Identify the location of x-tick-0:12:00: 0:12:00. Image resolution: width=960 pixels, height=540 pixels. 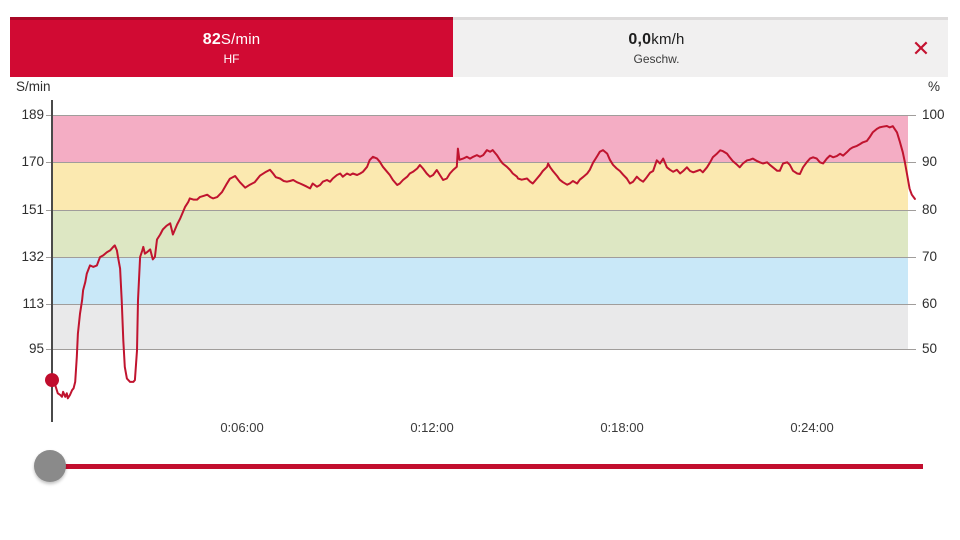
(432, 427).